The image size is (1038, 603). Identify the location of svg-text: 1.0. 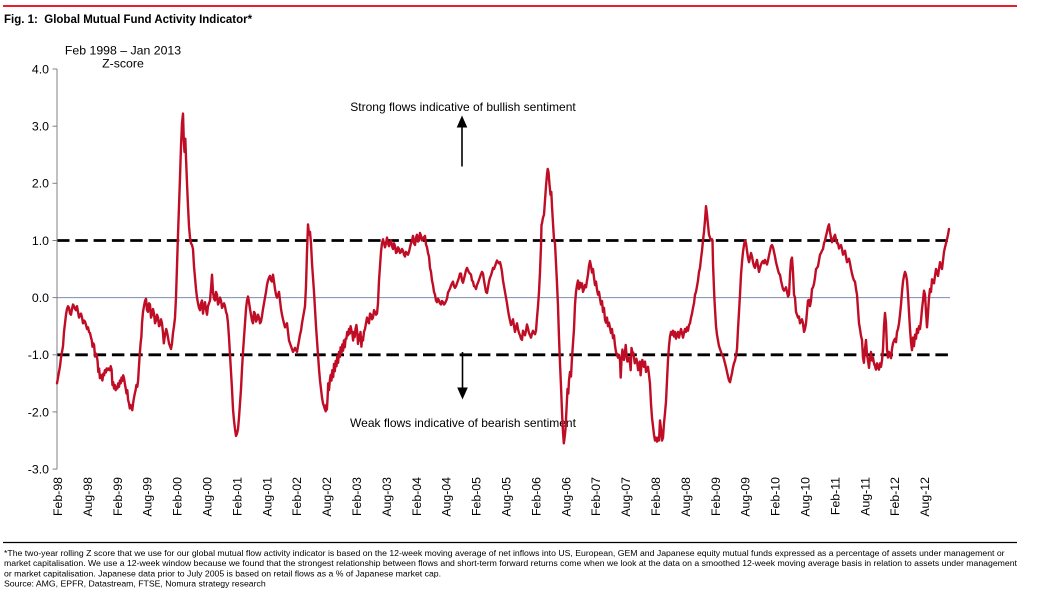
(40, 241).